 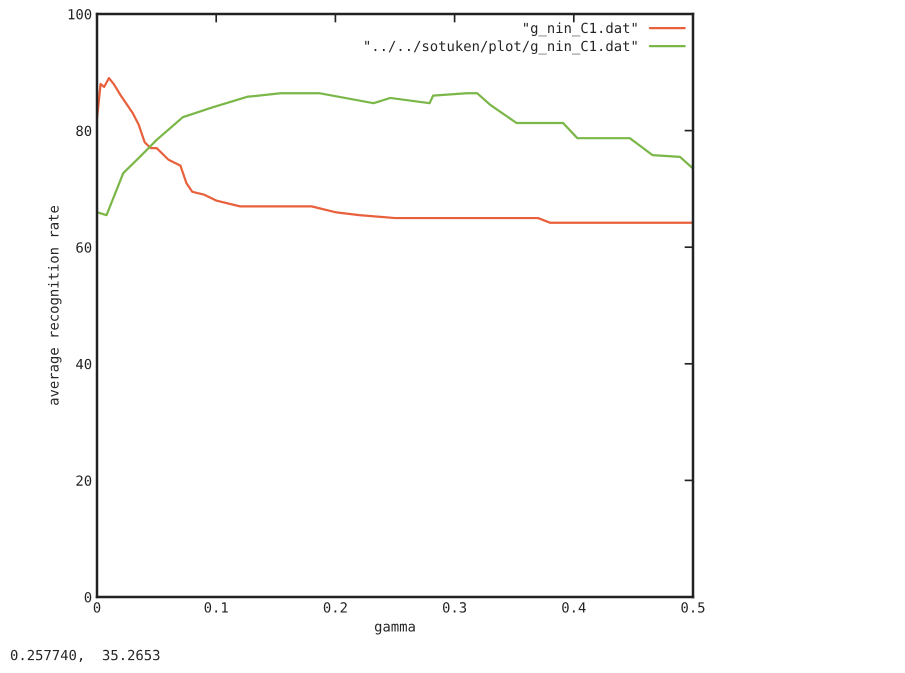 What do you see at coordinates (501, 47) in the screenshot?
I see `legend-label: "../../sotuken/plot/g_nin_C1.dat"` at bounding box center [501, 47].